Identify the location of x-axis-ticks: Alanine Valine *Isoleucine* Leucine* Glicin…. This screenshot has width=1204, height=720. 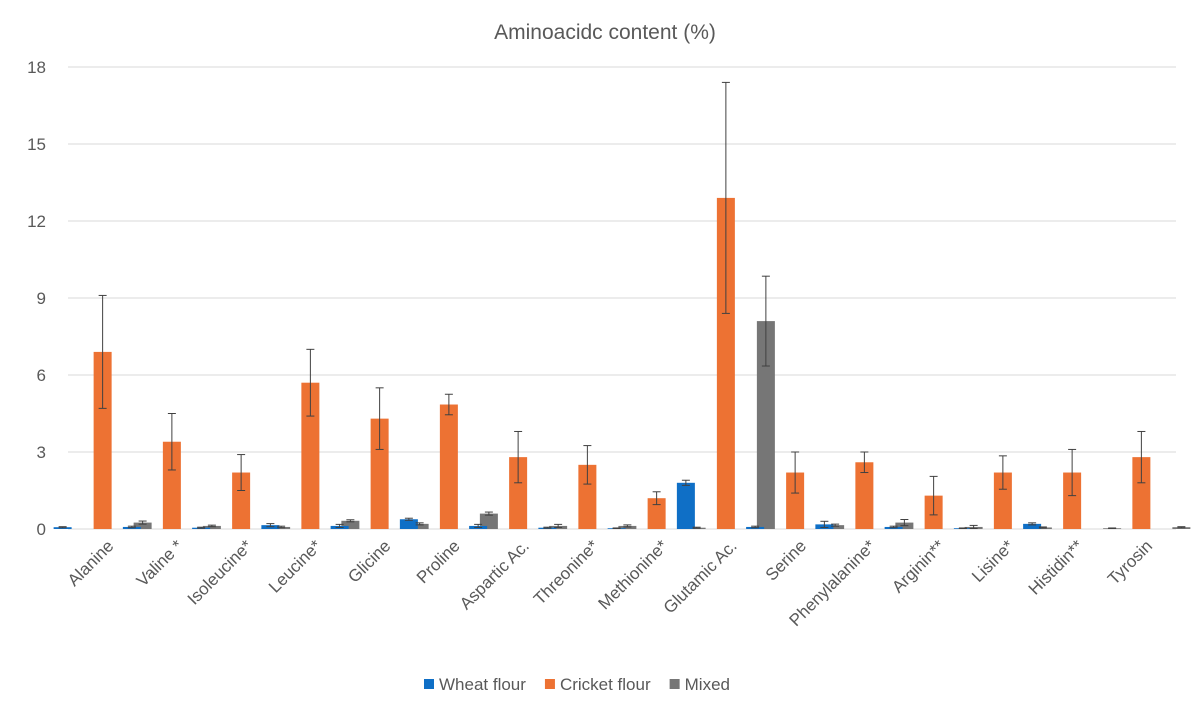
(610, 583).